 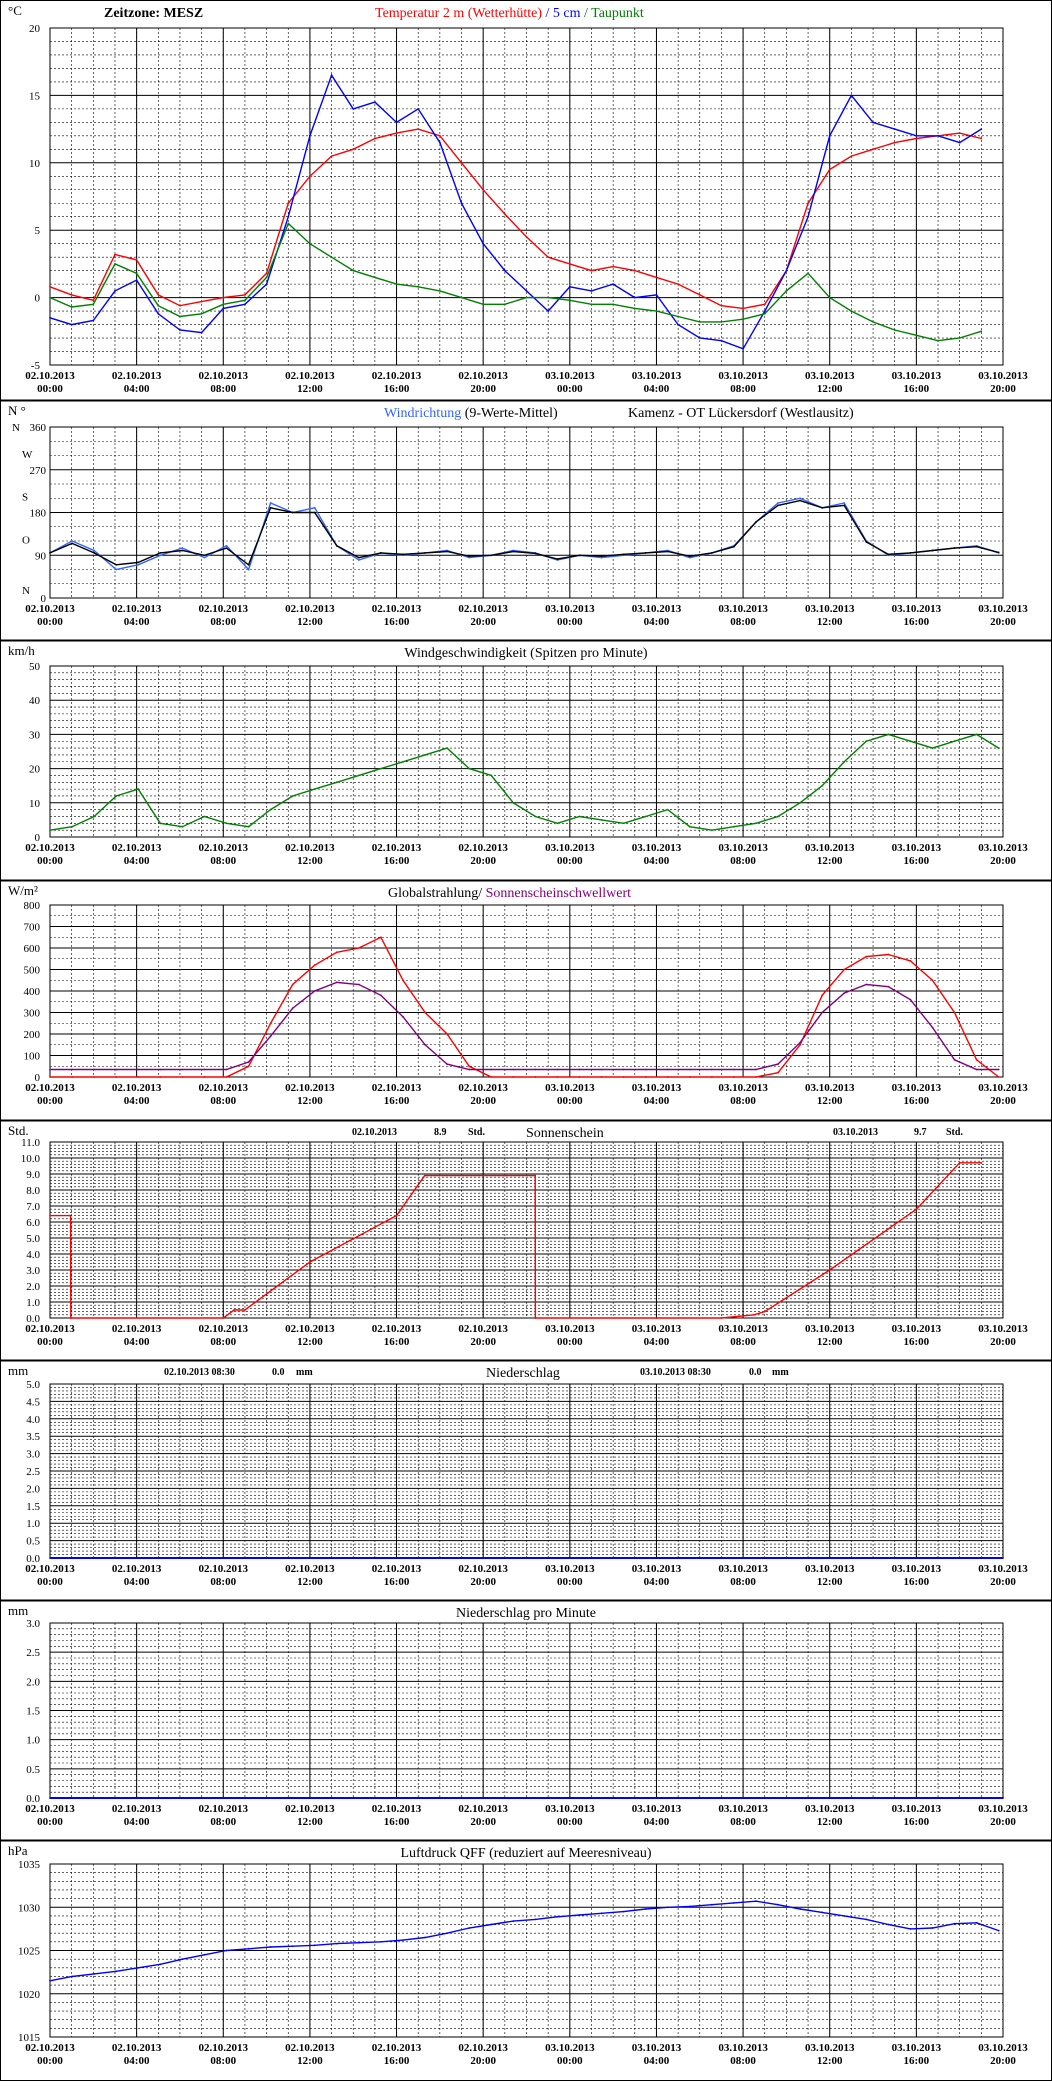 I want to click on y-tick-label: 0.5, so click(x=33, y=1542).